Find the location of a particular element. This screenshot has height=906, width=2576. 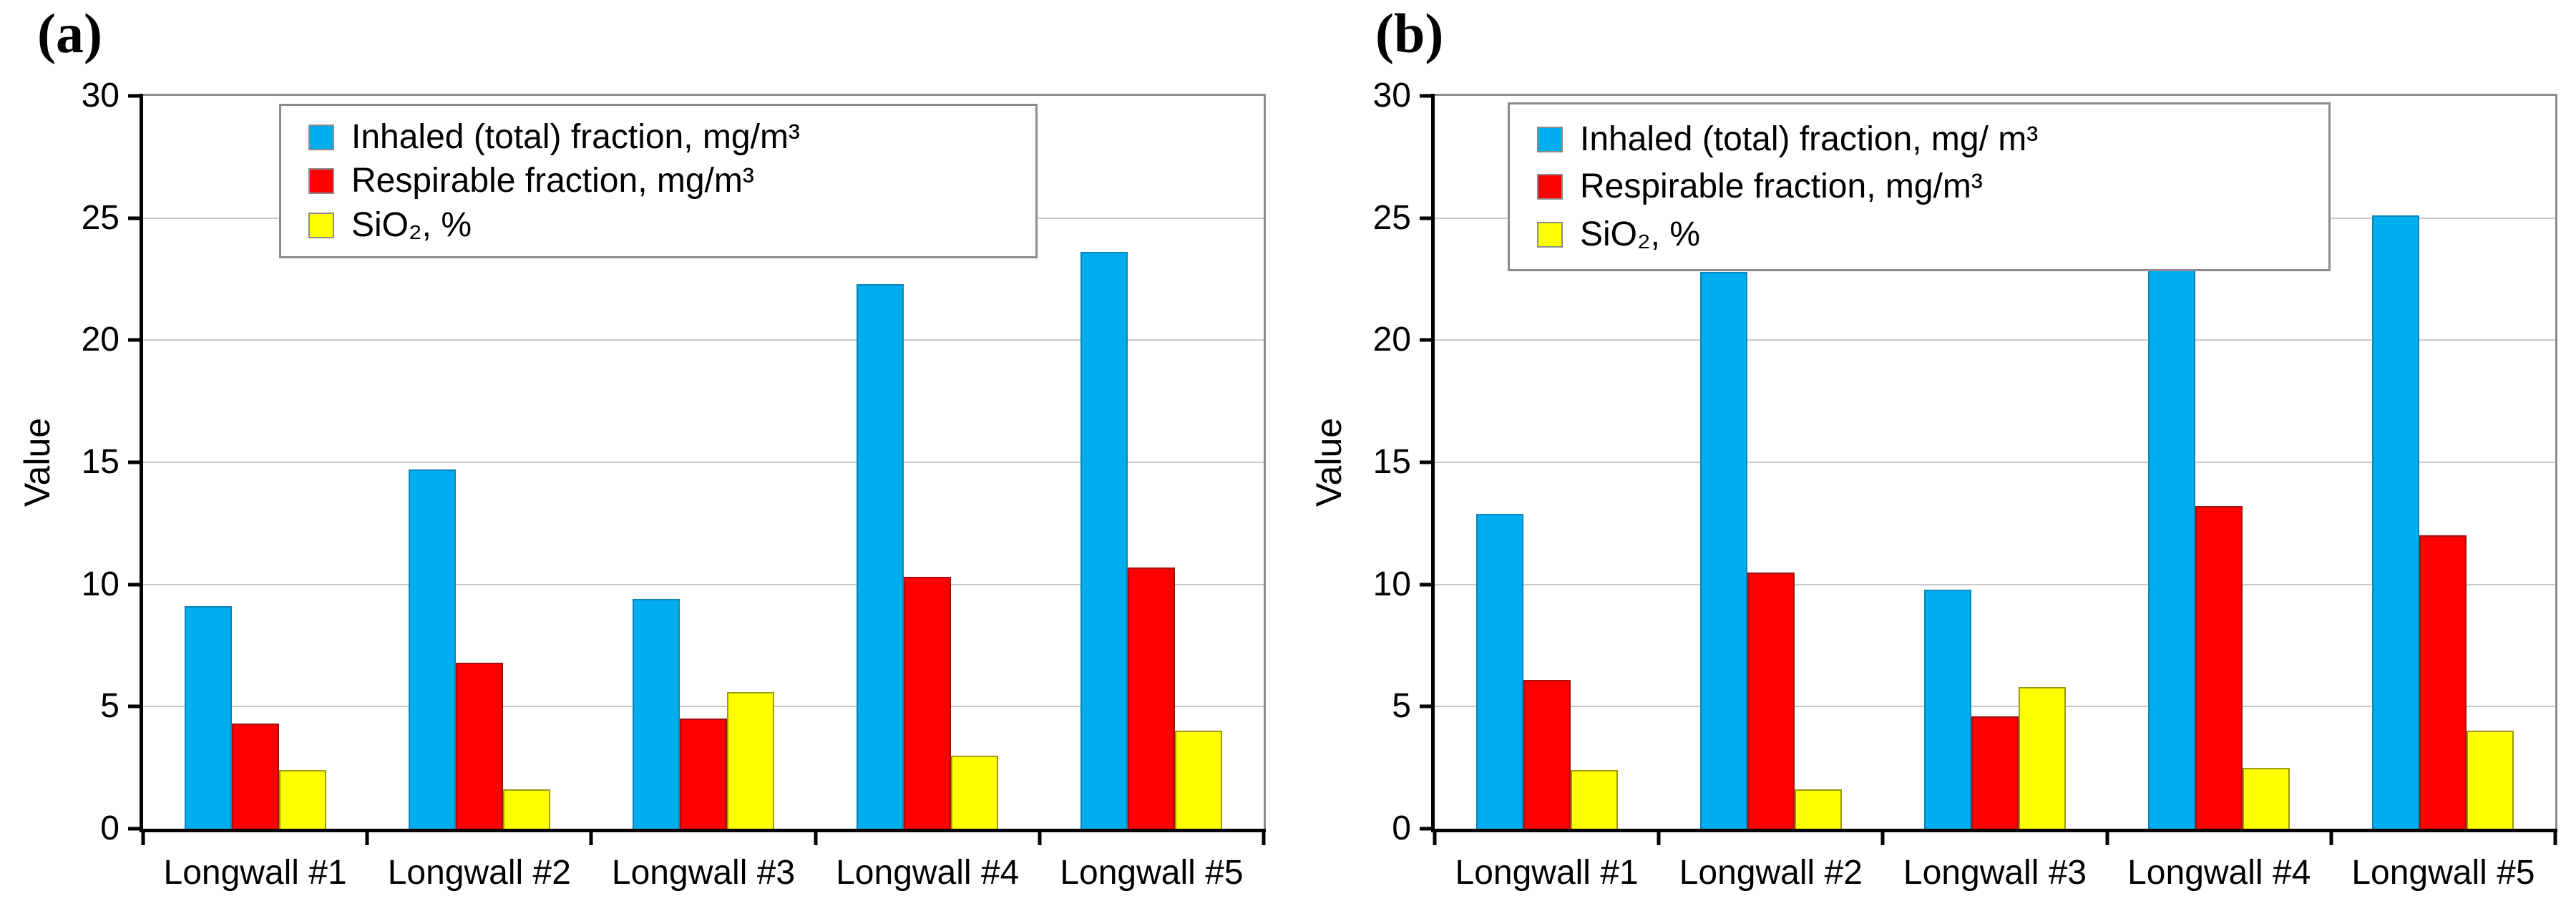

bar-a-longwall1-series2 is located at coordinates (255, 776).